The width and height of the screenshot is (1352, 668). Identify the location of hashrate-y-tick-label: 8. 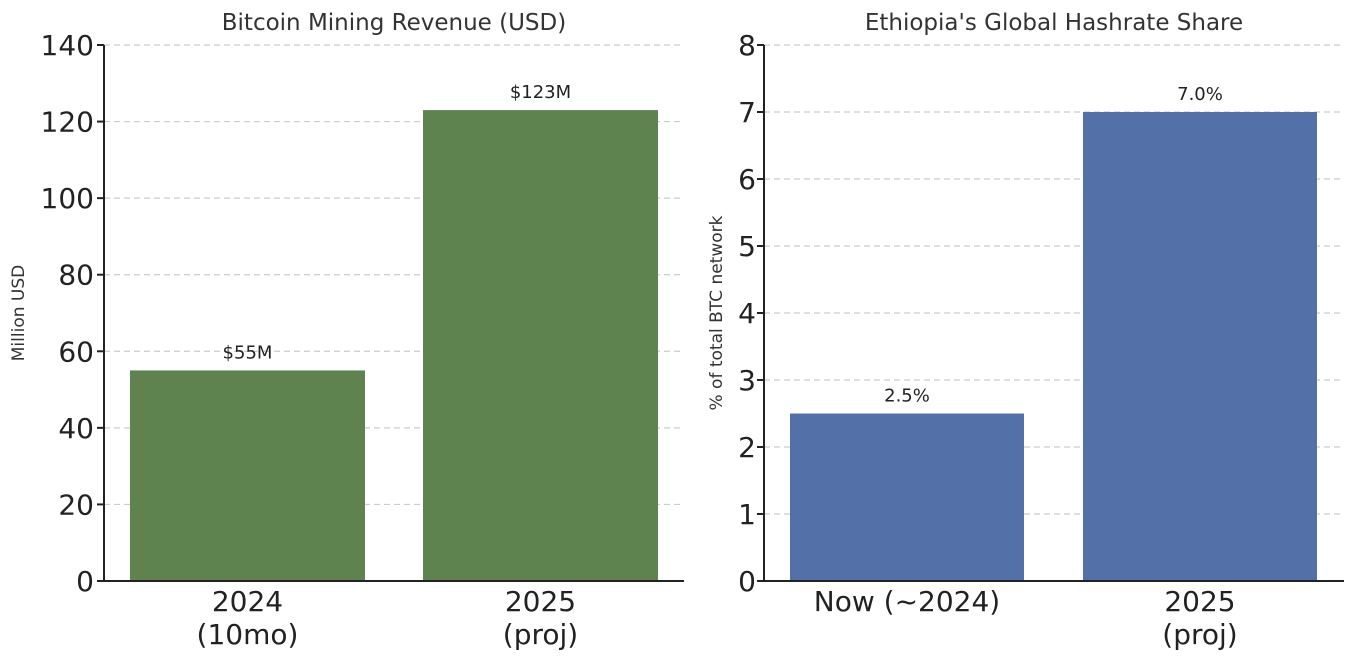
(747, 45).